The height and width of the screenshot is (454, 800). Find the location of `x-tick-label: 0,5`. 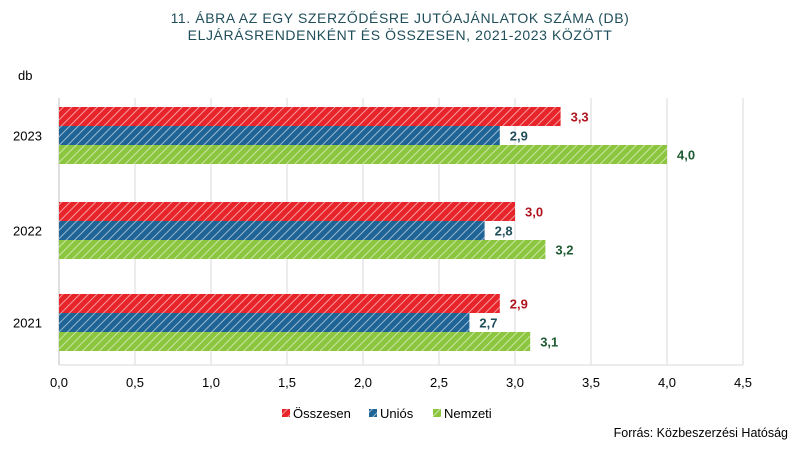

x-tick-label: 0,5 is located at coordinates (135, 382).